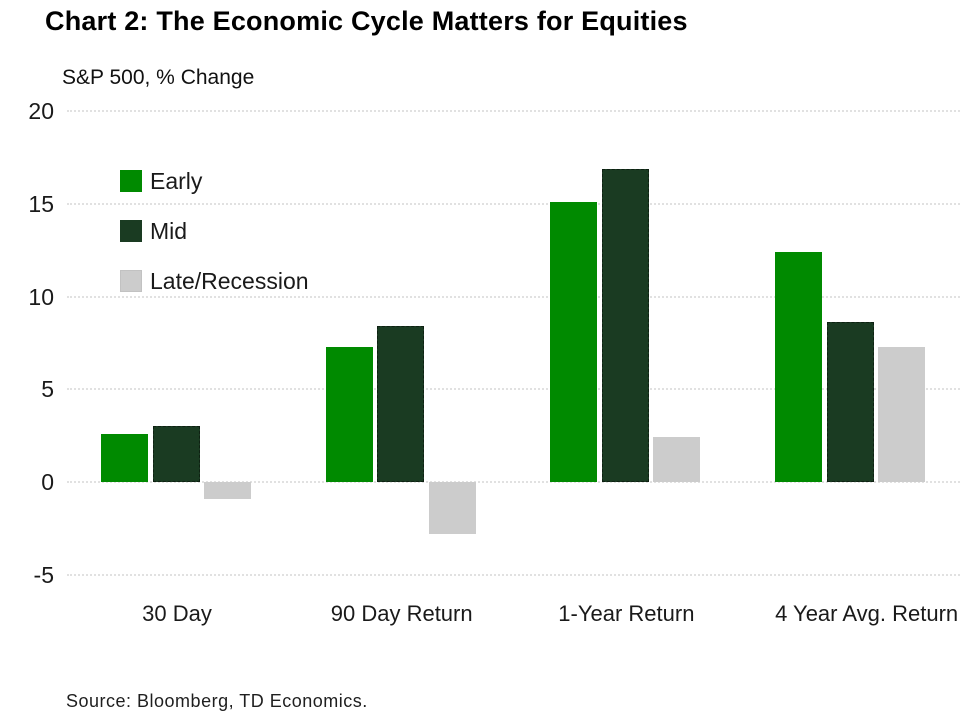 The height and width of the screenshot is (727, 975). Describe the element at coordinates (452, 508) in the screenshot. I see `bar-late-recession-90-day-return` at that location.